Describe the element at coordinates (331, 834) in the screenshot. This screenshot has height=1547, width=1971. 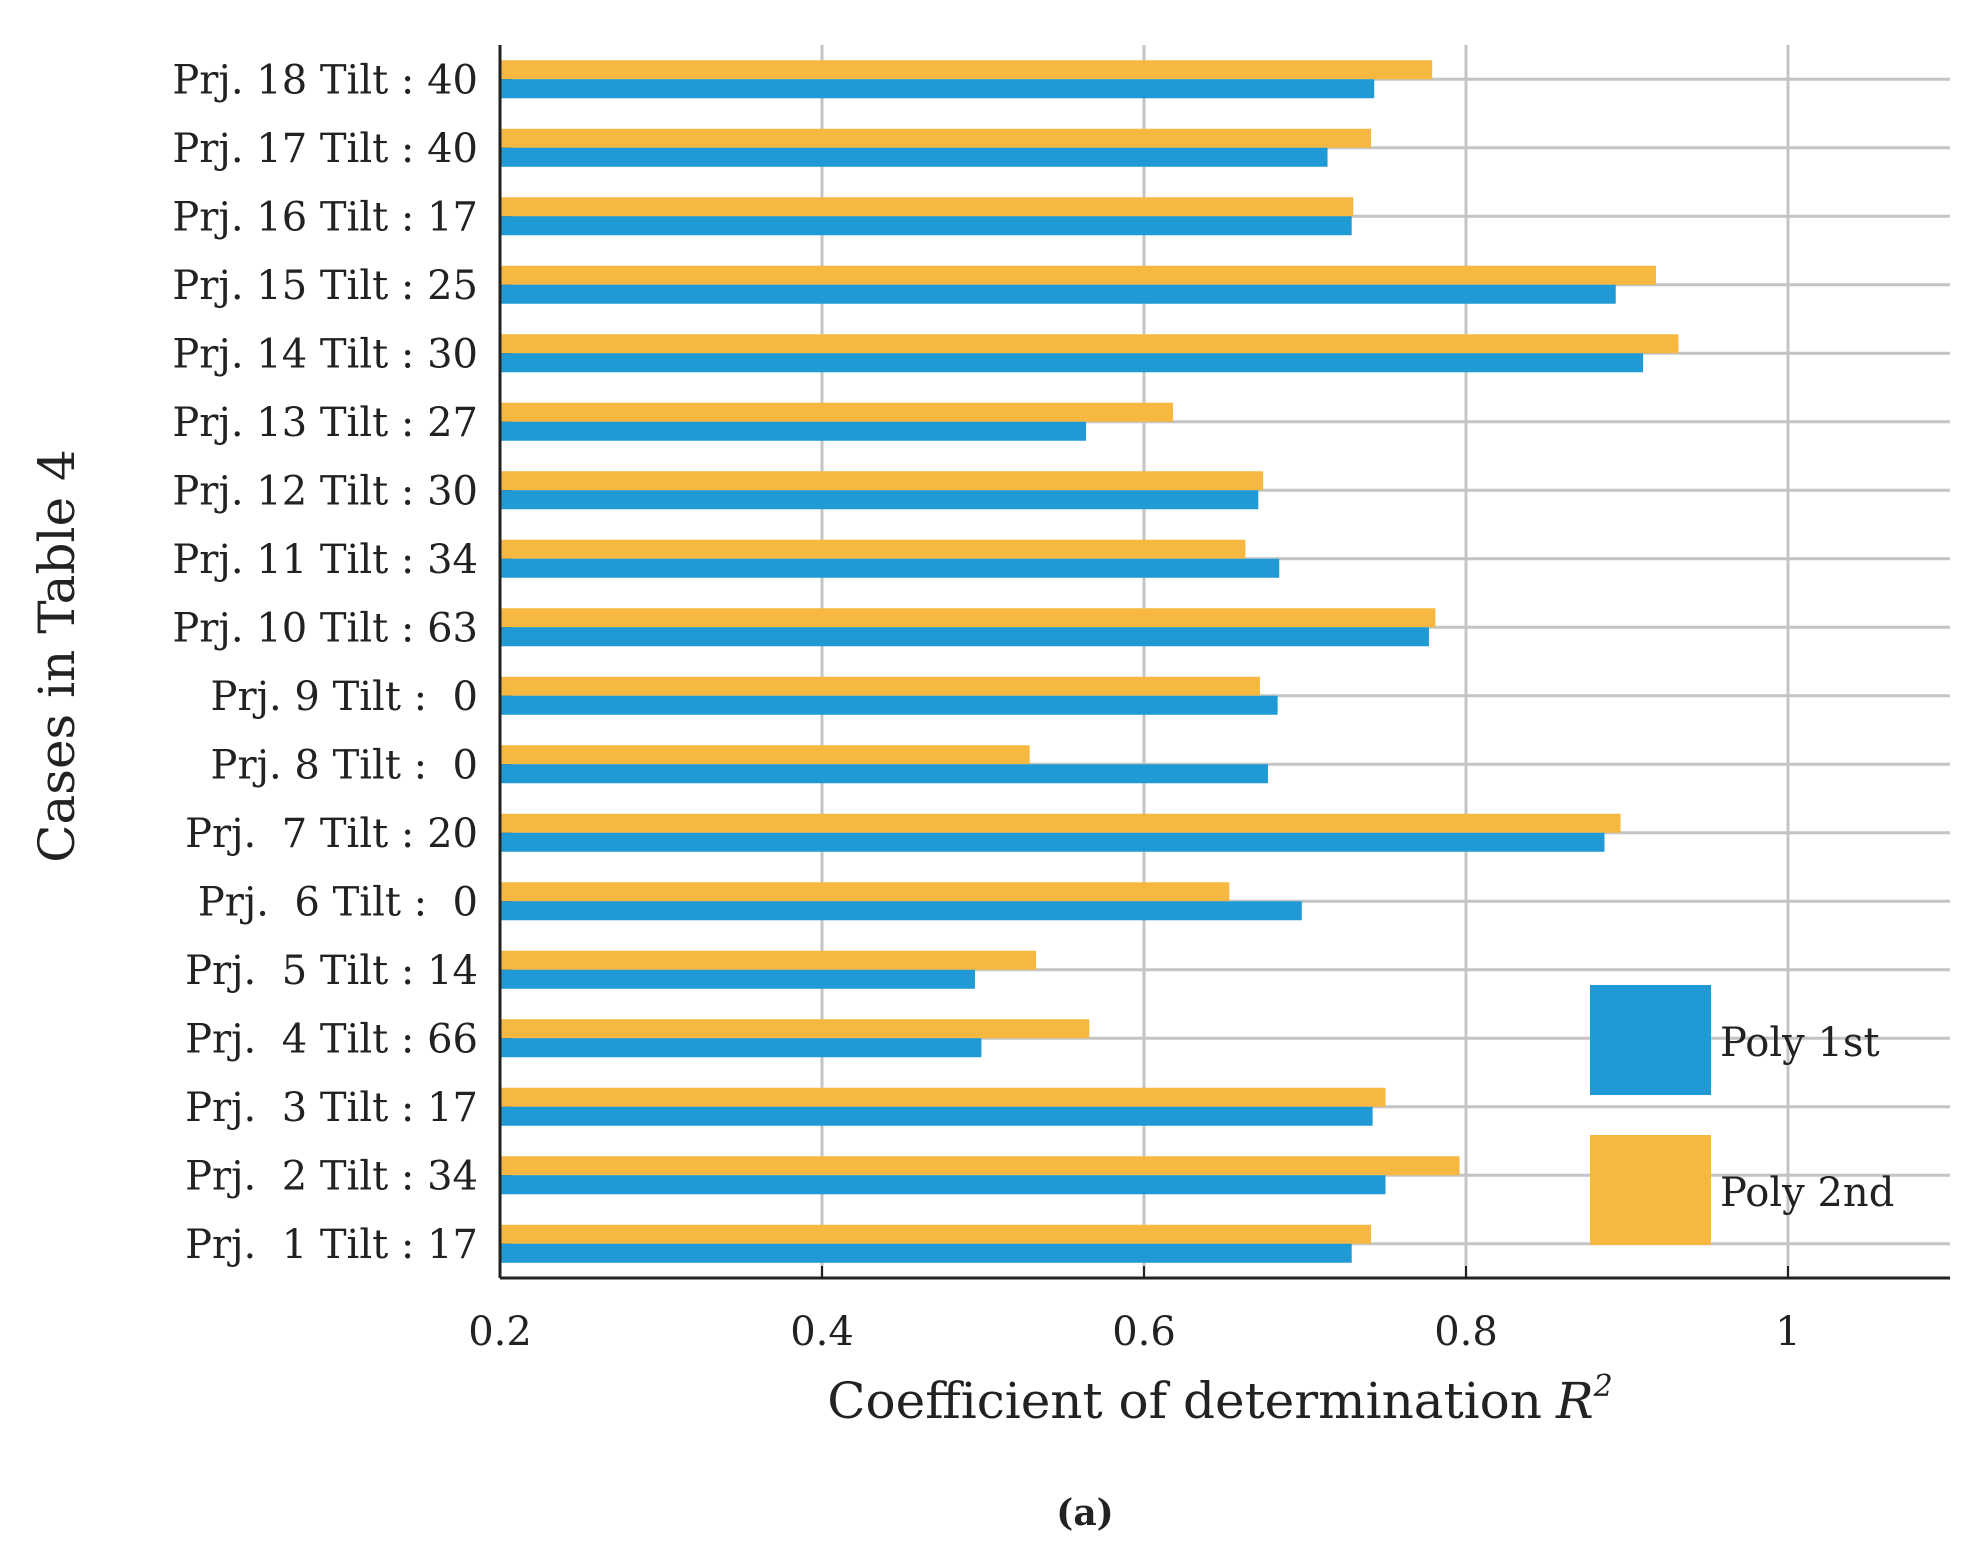
I see `y-tick-label: Prj. 7 Tilt : 20` at that location.